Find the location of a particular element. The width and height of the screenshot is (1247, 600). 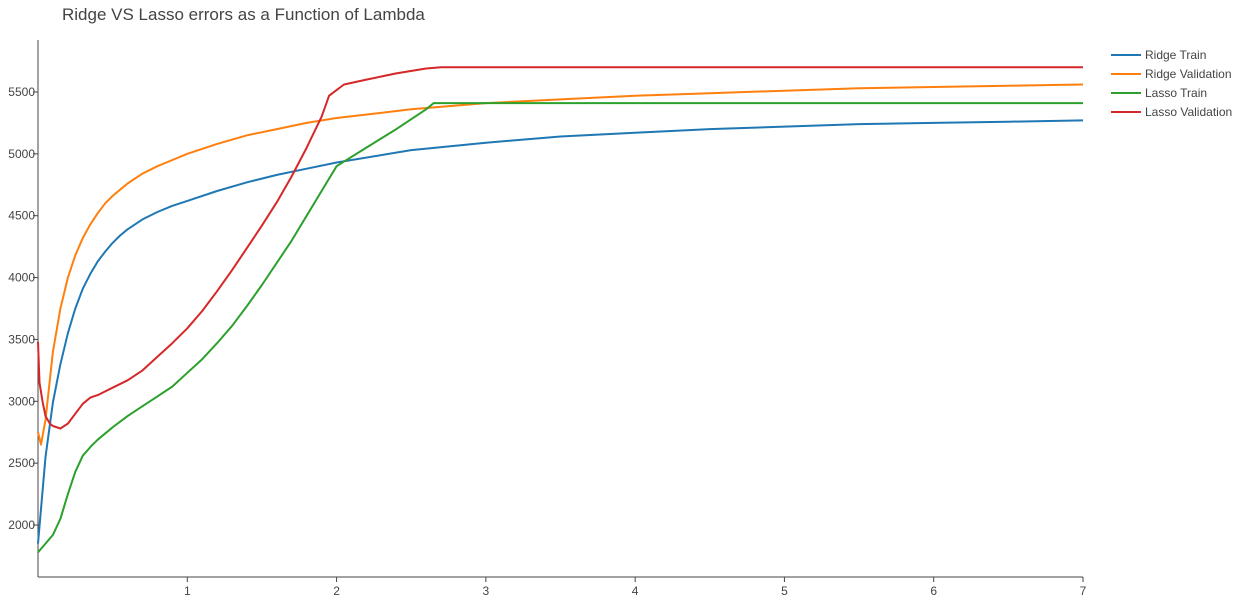

legend-label: Ridge Validation is located at coordinates (1188, 74).